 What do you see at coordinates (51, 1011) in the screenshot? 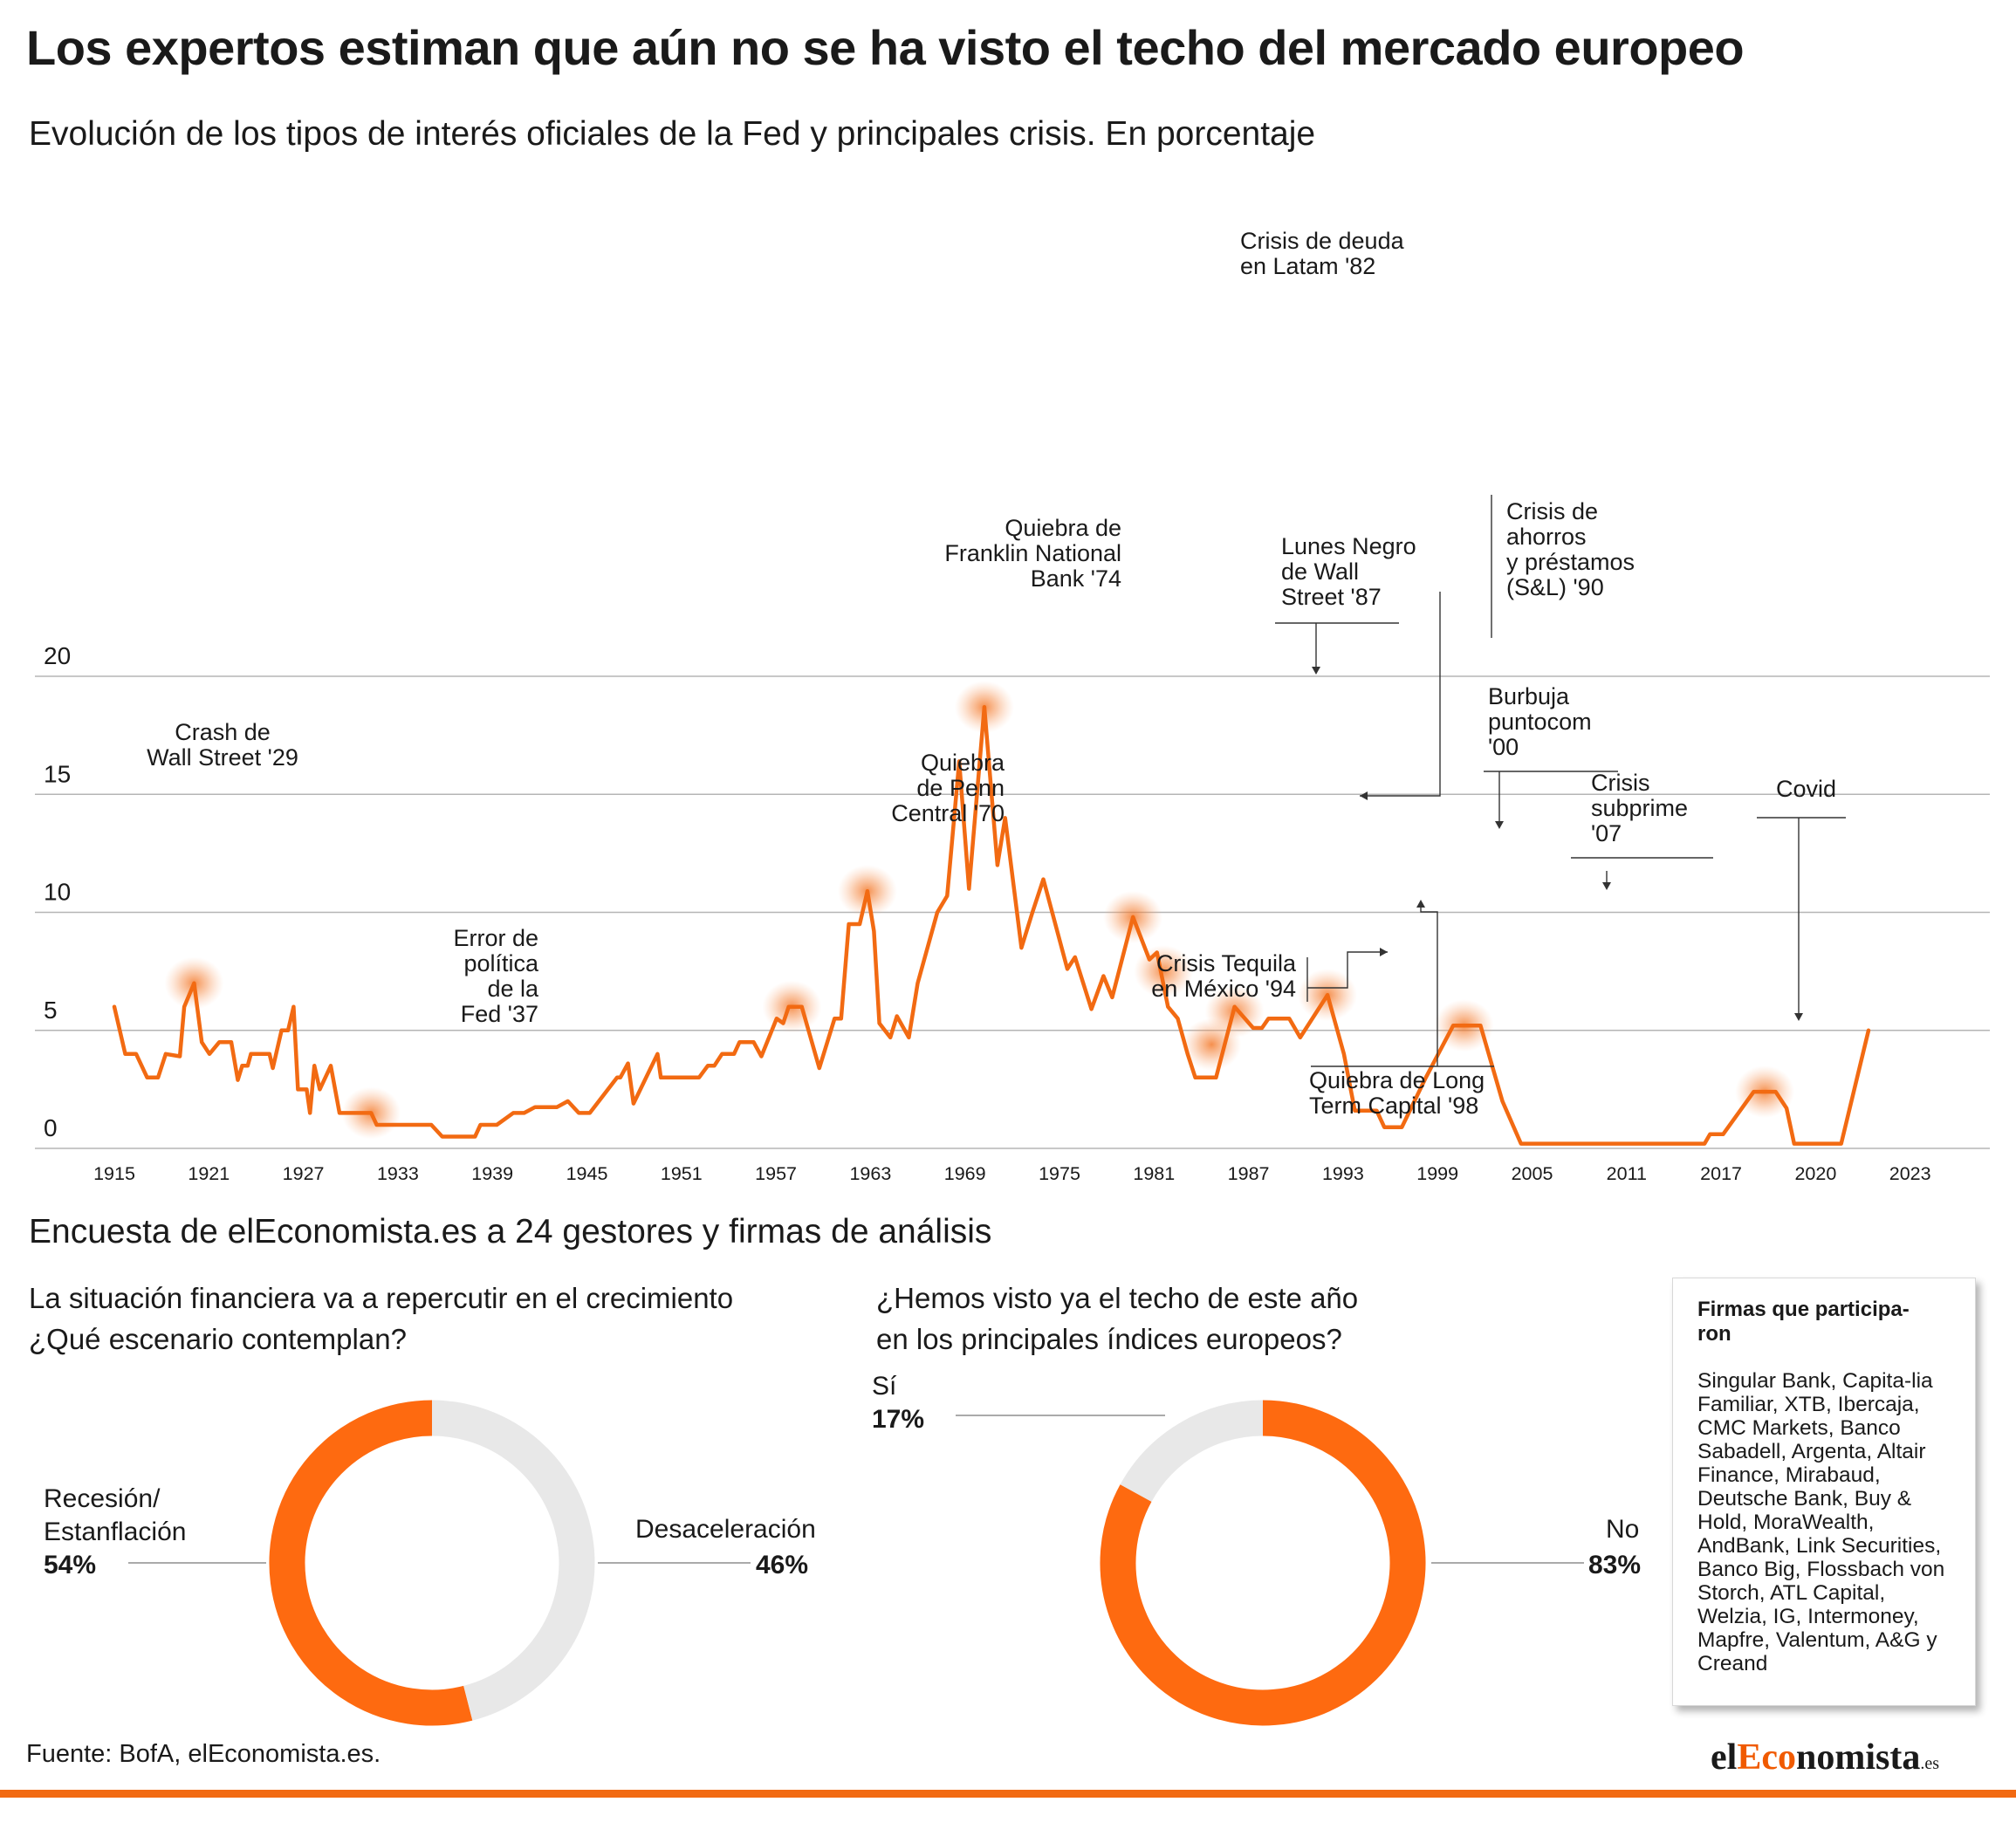
I see `y-tick-label: 5` at bounding box center [51, 1011].